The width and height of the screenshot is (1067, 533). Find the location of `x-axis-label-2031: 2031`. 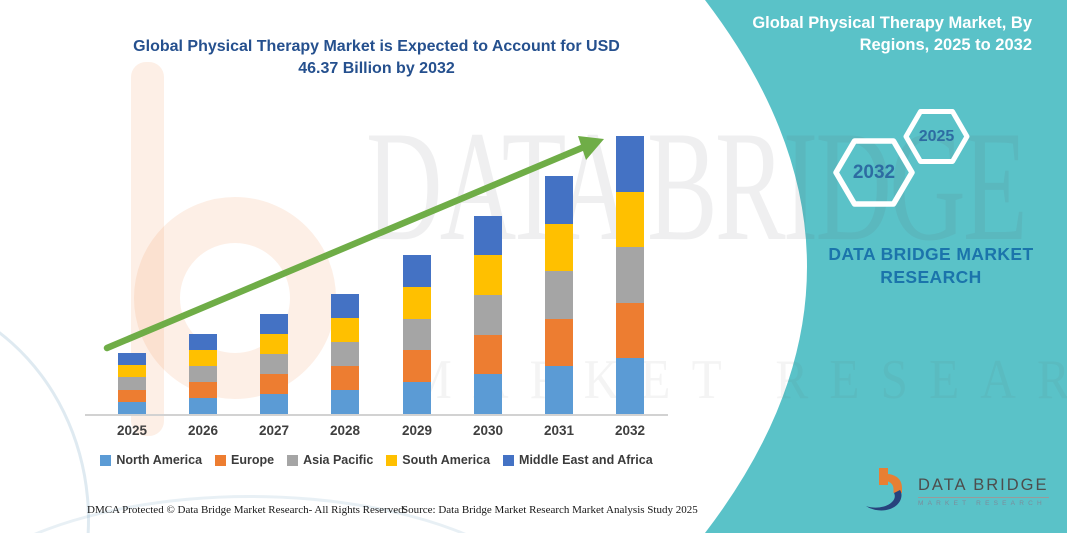

x-axis-label-2031: 2031 is located at coordinates (559, 430).